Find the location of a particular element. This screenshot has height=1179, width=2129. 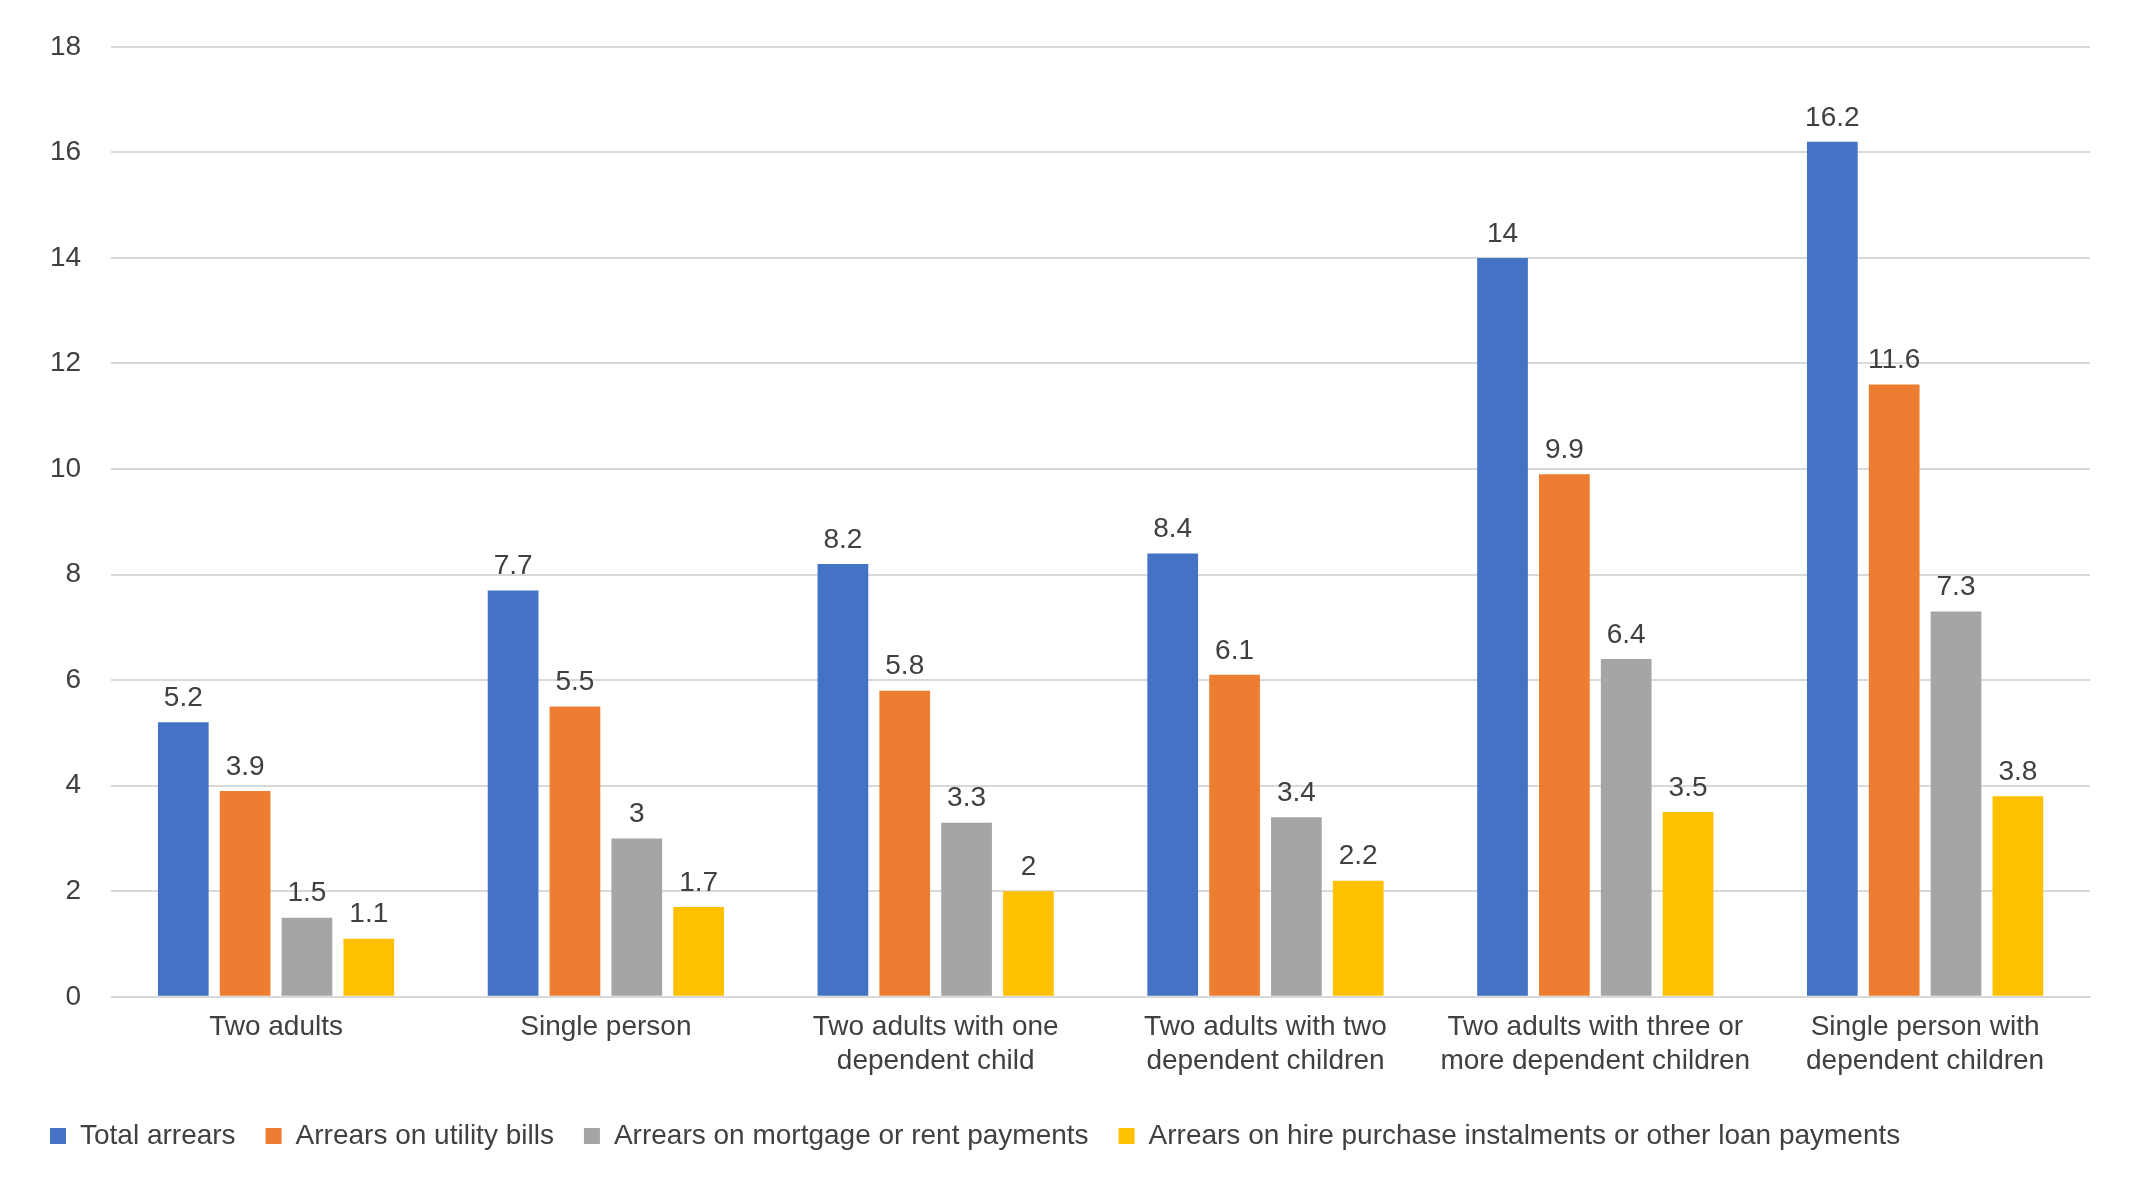

y-tick-label: 8 is located at coordinates (73, 573).